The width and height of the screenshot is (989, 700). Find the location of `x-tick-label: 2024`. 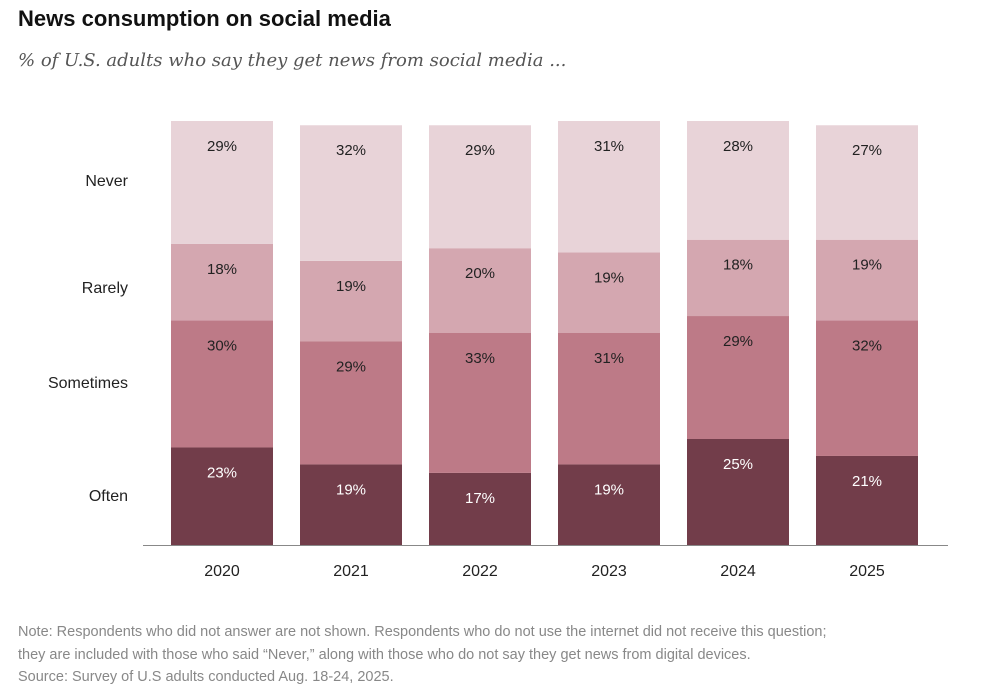

x-tick-label: 2024 is located at coordinates (738, 571).